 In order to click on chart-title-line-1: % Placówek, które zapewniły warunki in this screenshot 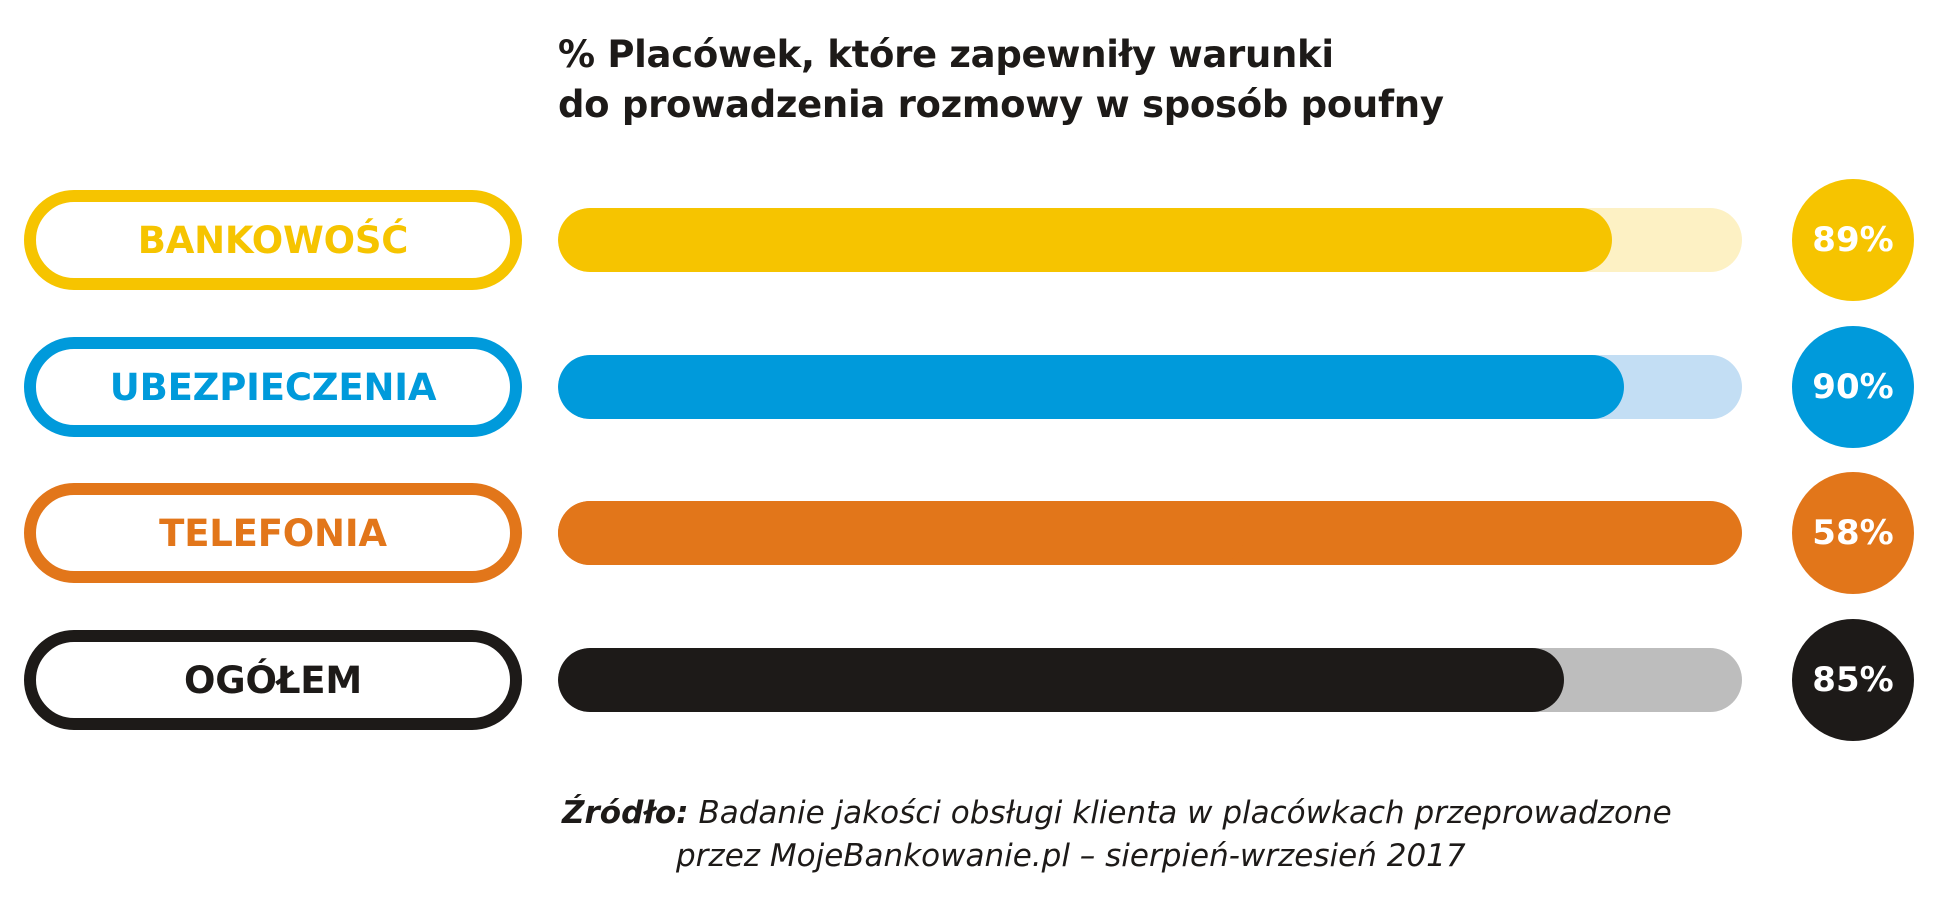, I will do `click(946, 54)`.